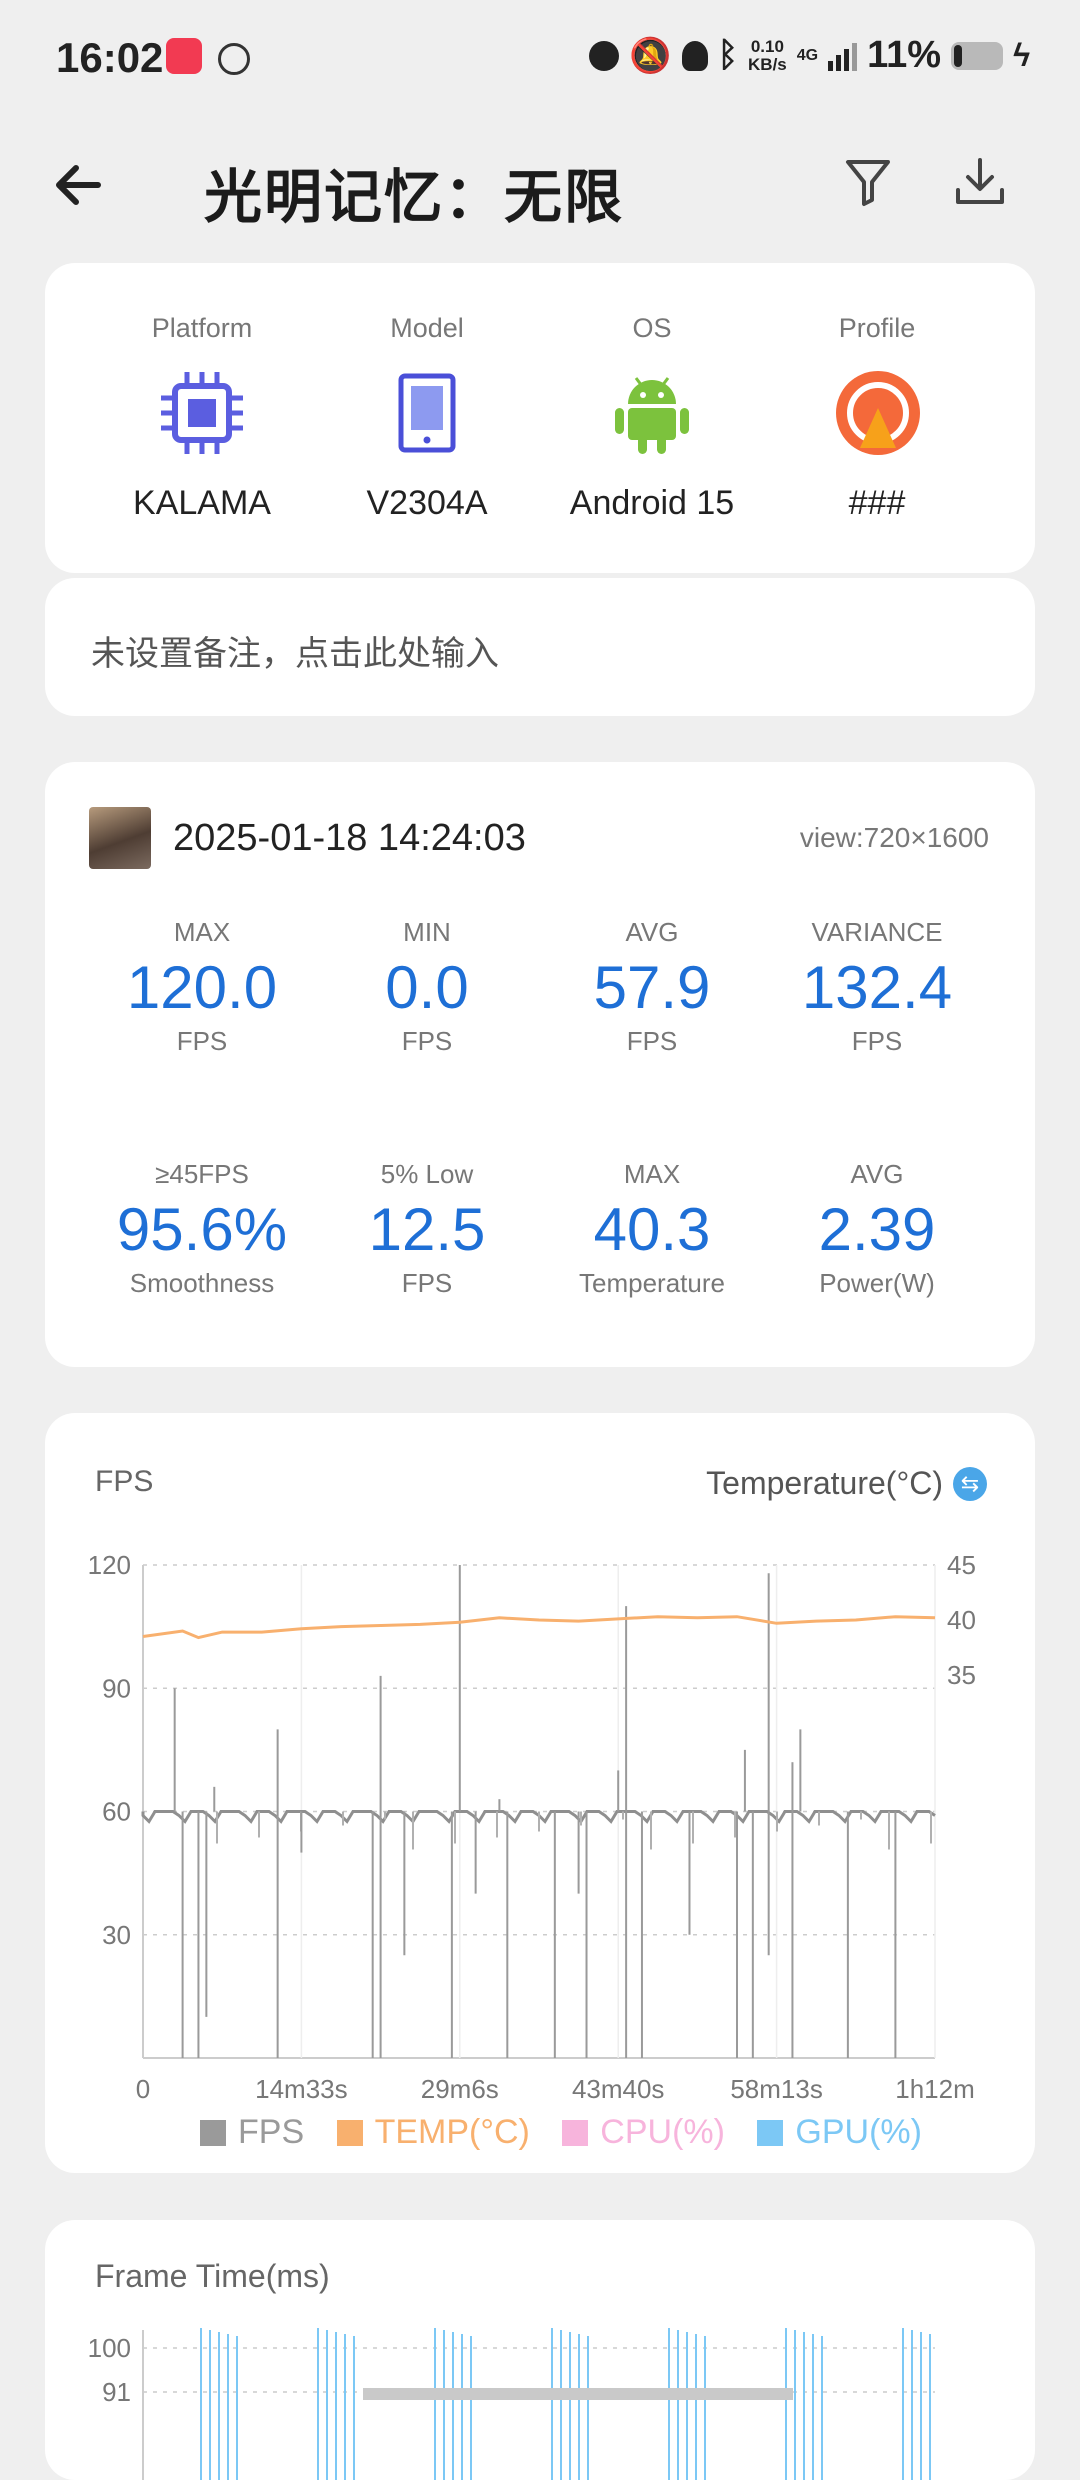  I want to click on status-right: 🔕 ᛒ 0.10 KB/s 4G 11% ϟ, so click(809, 55).